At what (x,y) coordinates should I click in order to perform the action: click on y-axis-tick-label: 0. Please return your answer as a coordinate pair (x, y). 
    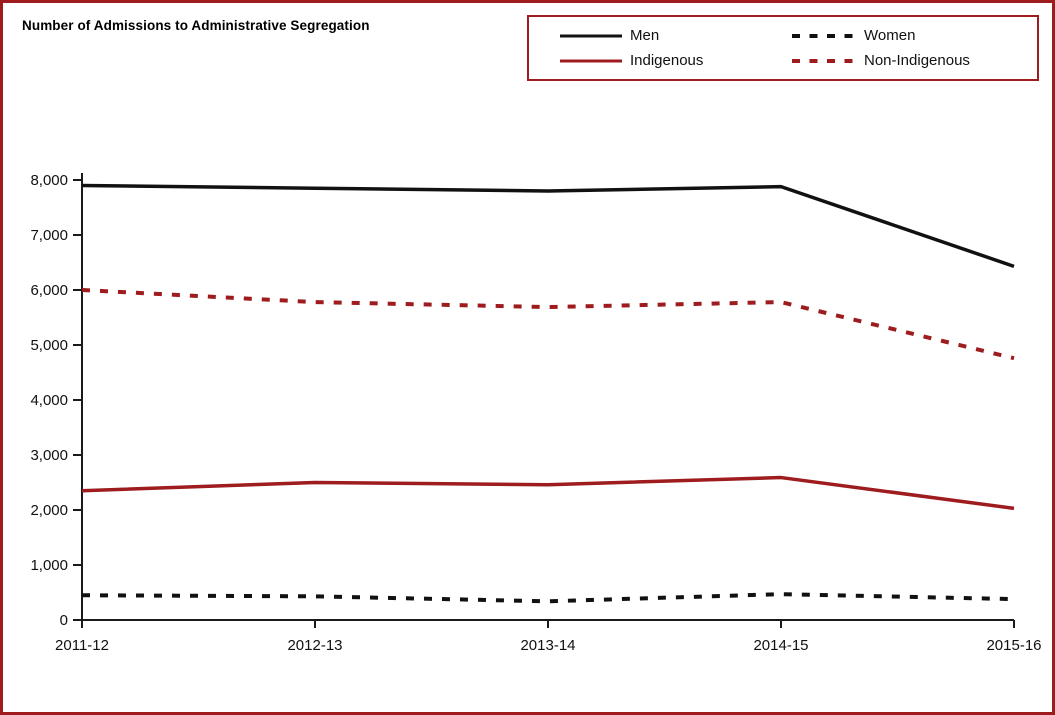
    Looking at the image, I should click on (64, 620).